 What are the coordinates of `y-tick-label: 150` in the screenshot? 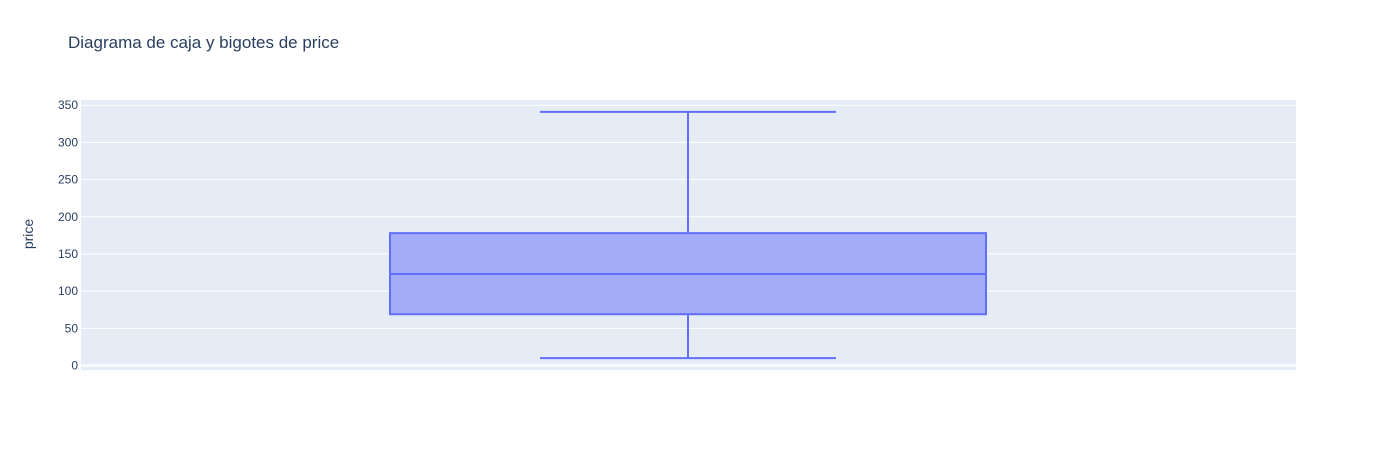 It's located at (68, 254).